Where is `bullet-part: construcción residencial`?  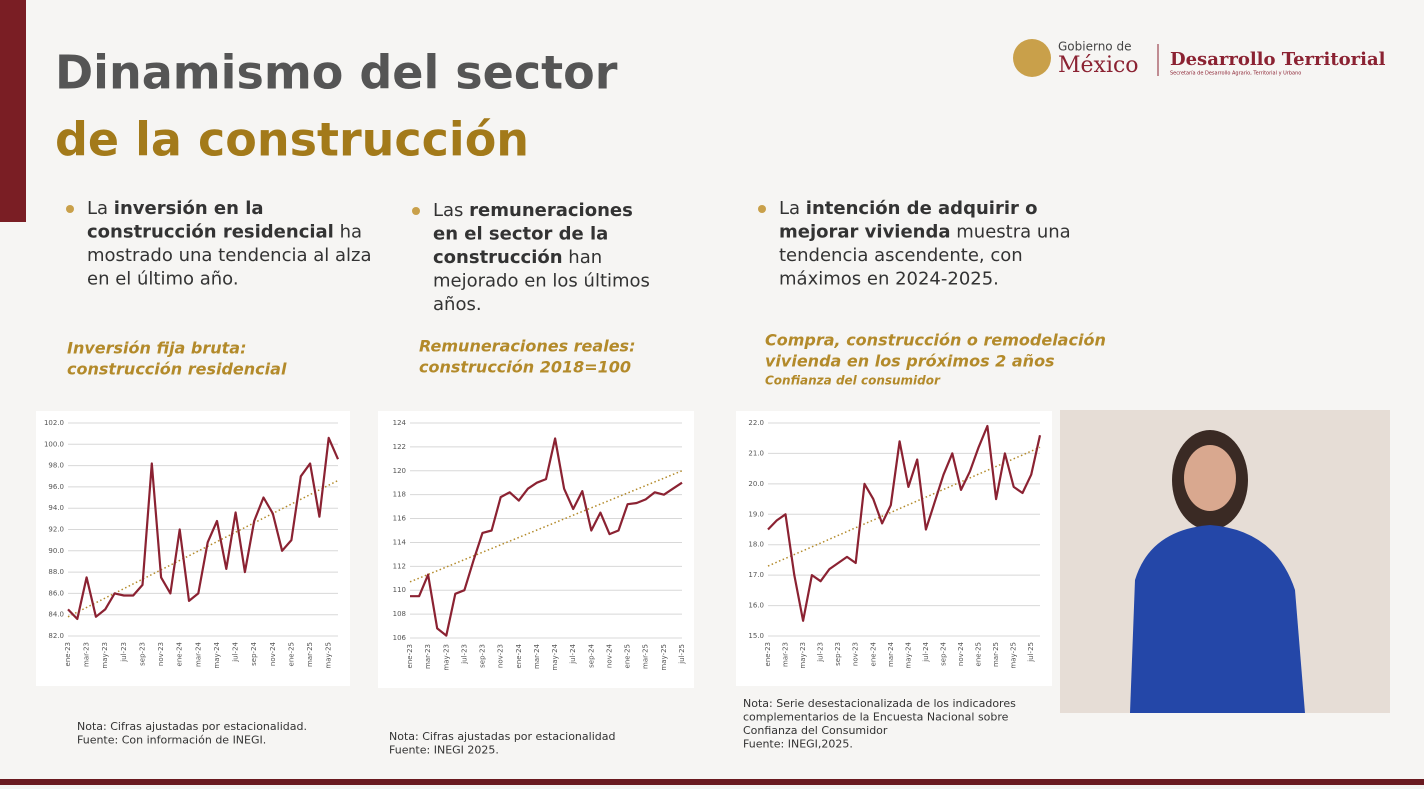
bullet-part: construcción residencial is located at coordinates (210, 232).